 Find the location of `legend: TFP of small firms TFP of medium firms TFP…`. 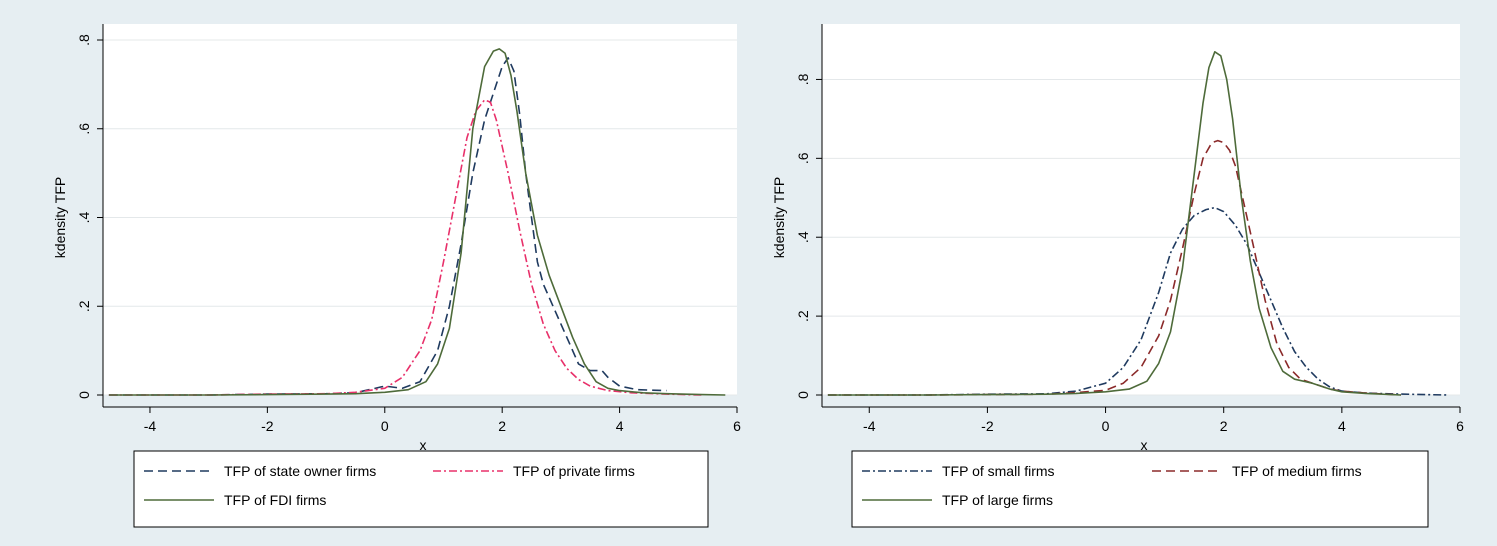

legend: TFP of small firms TFP of medium firms TFP… is located at coordinates (1140, 489).